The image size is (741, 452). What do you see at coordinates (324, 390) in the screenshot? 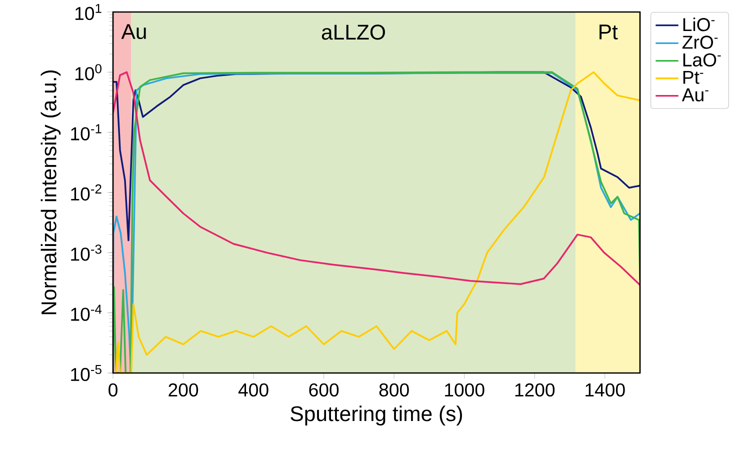
I see `x-tick-label: 600` at bounding box center [324, 390].